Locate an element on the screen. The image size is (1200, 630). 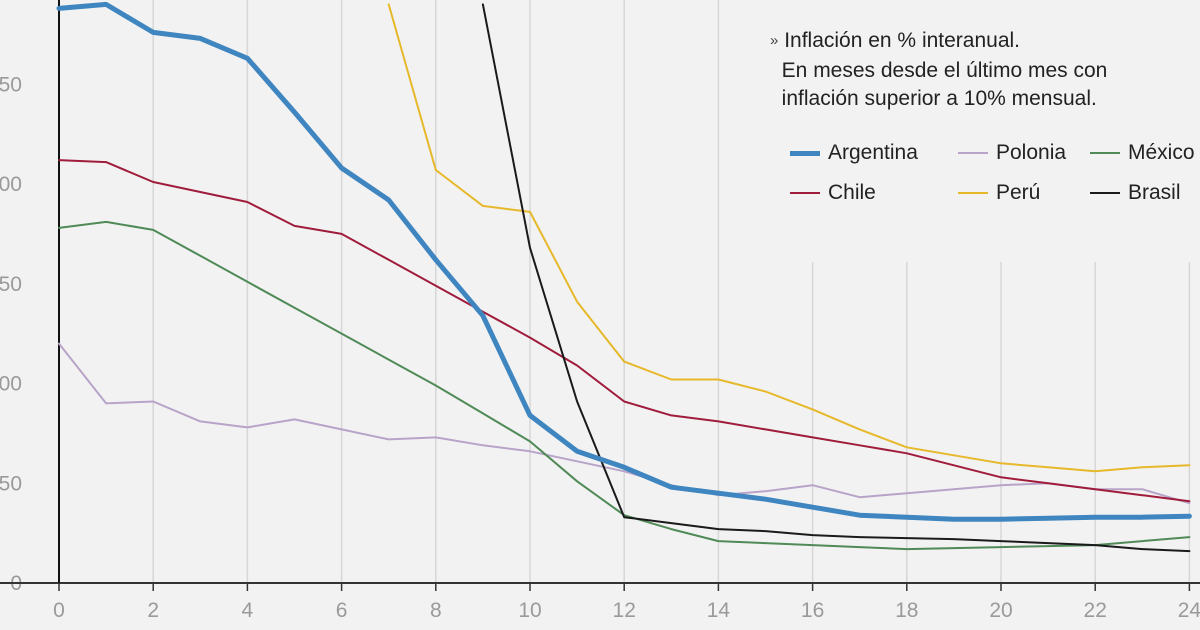
legend-panel is located at coordinates (972, 119).